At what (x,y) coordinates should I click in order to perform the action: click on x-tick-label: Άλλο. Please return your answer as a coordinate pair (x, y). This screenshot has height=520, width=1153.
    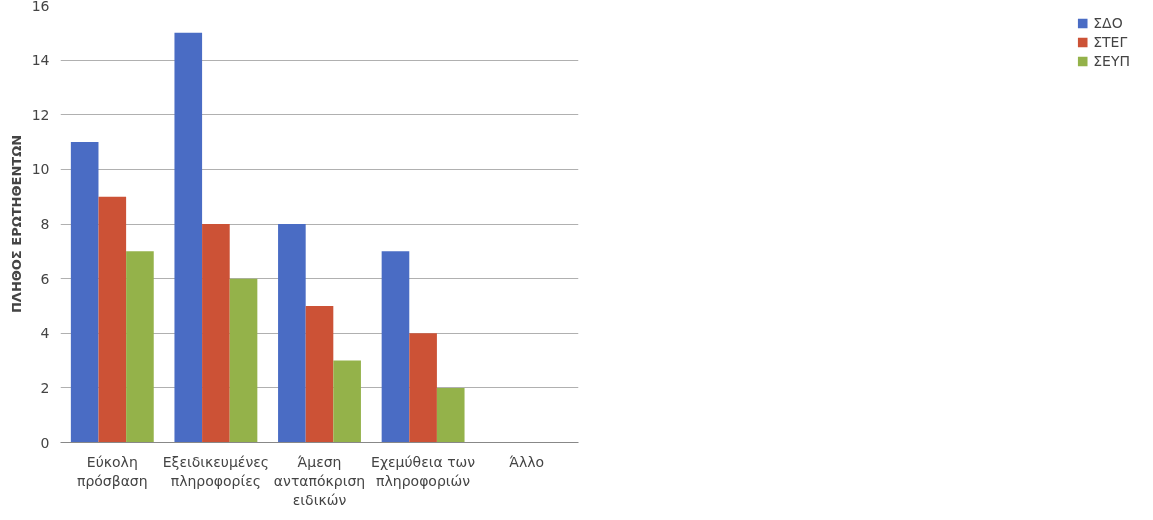
    Looking at the image, I should click on (527, 461).